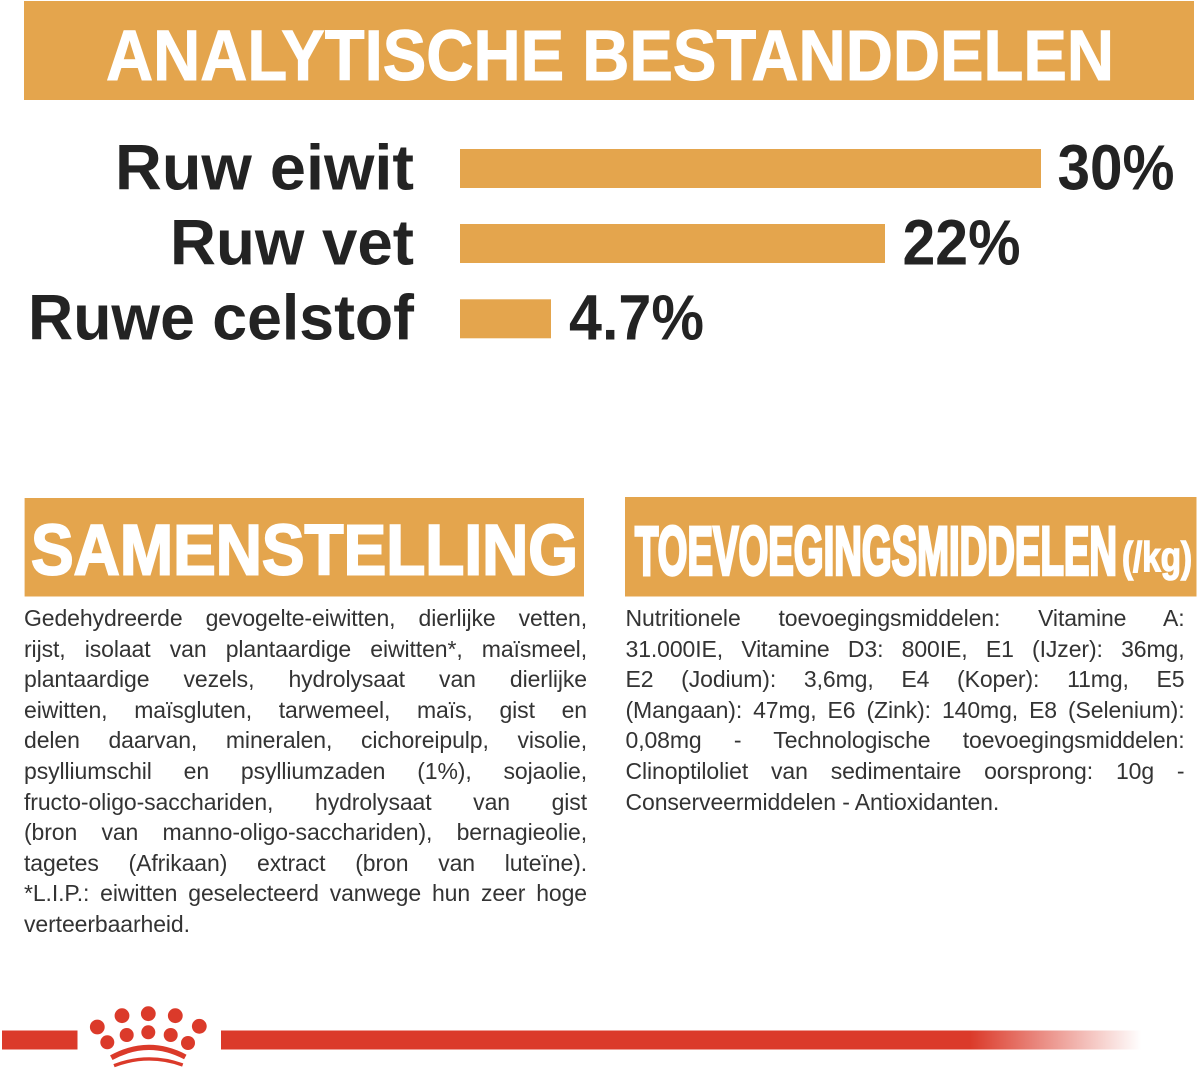 The width and height of the screenshot is (1200, 1070). I want to click on svg-text: Ruw eiwit, so click(264, 168).